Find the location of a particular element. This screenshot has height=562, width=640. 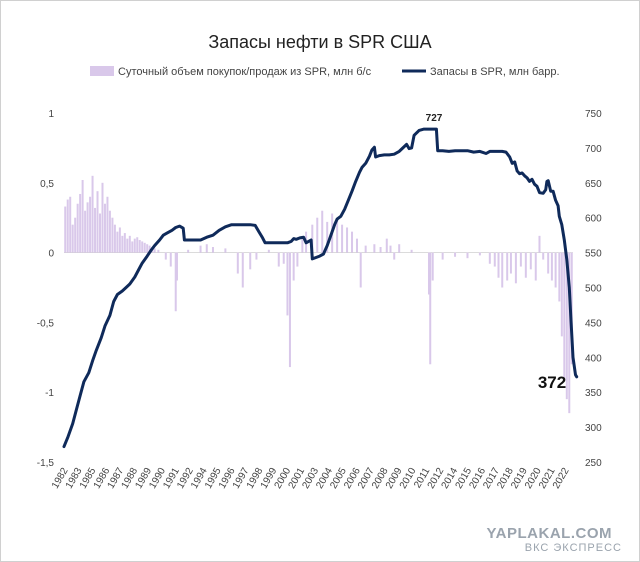

right-tick-label: 250 is located at coordinates (593, 463).